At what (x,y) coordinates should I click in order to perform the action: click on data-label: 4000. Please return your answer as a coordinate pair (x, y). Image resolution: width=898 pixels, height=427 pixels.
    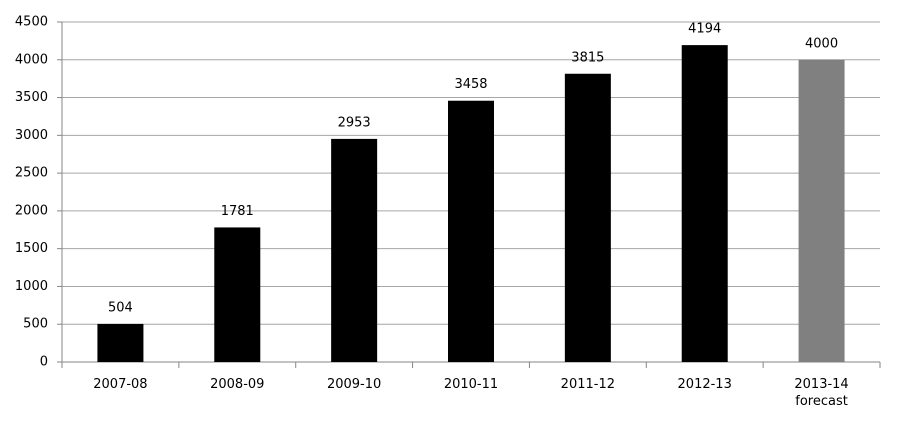
    Looking at the image, I should click on (821, 43).